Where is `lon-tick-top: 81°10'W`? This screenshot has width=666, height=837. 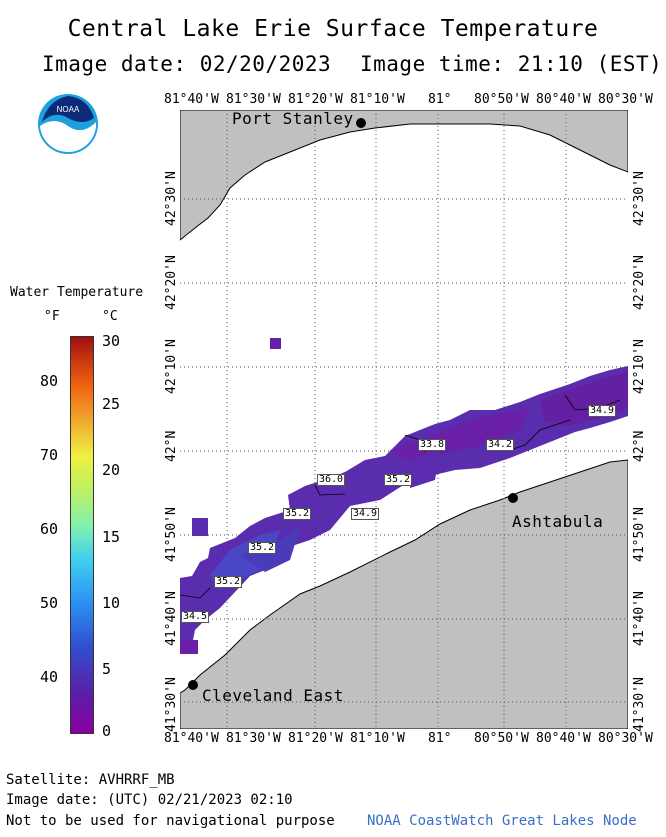
lon-tick-top: 81°10'W is located at coordinates (377, 99).